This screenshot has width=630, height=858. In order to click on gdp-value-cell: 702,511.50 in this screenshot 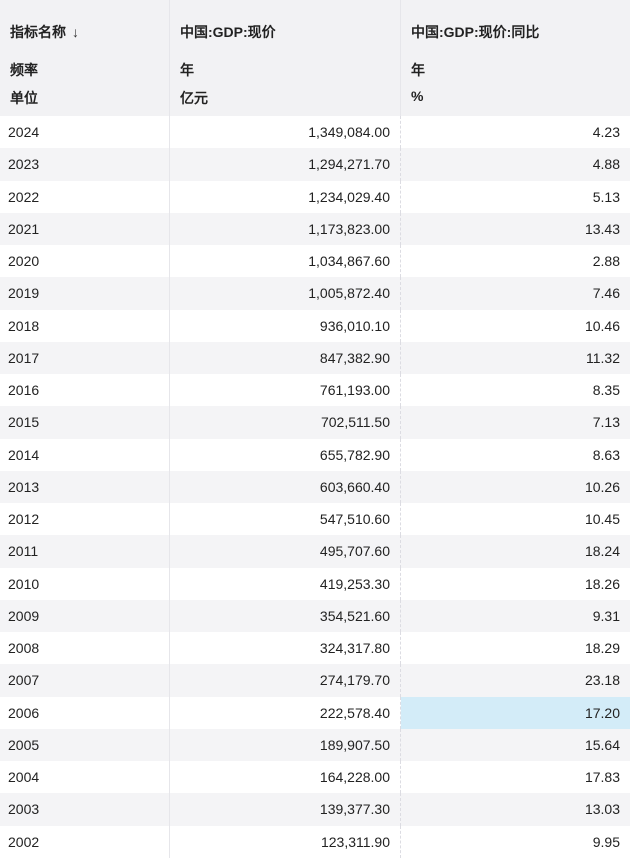, I will do `click(285, 422)`.